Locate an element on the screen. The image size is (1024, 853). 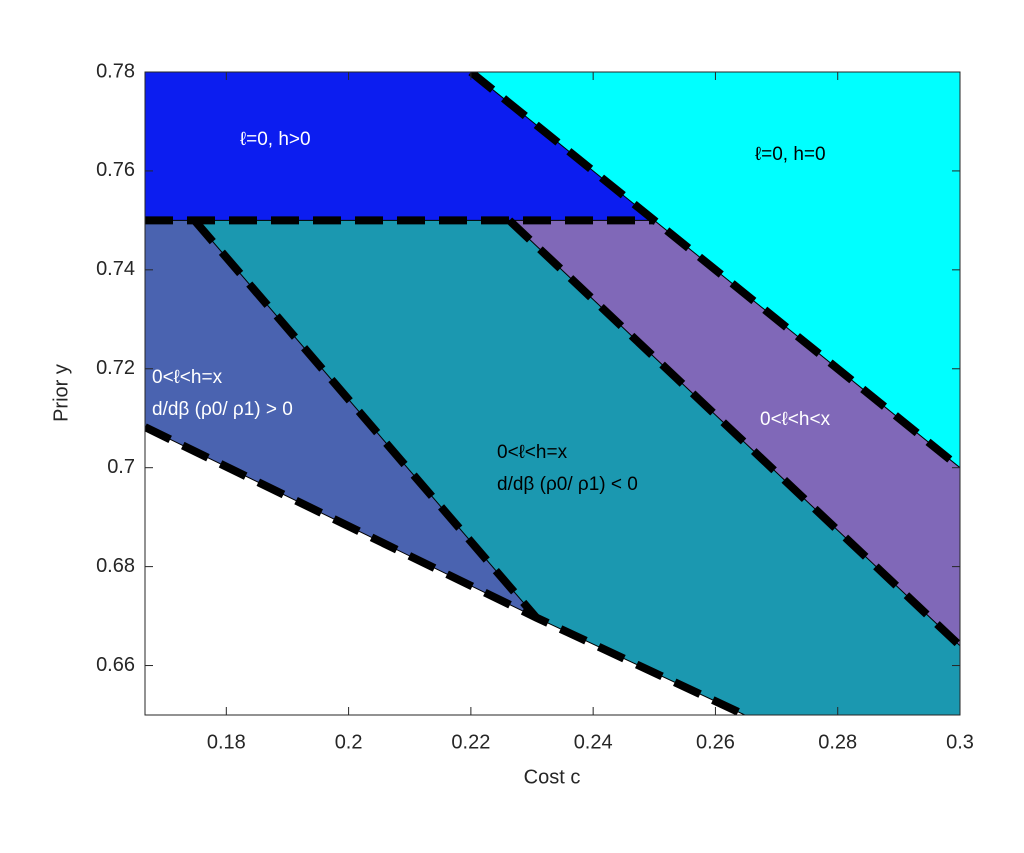
x-axis-label: Cost c is located at coordinates (552, 777).